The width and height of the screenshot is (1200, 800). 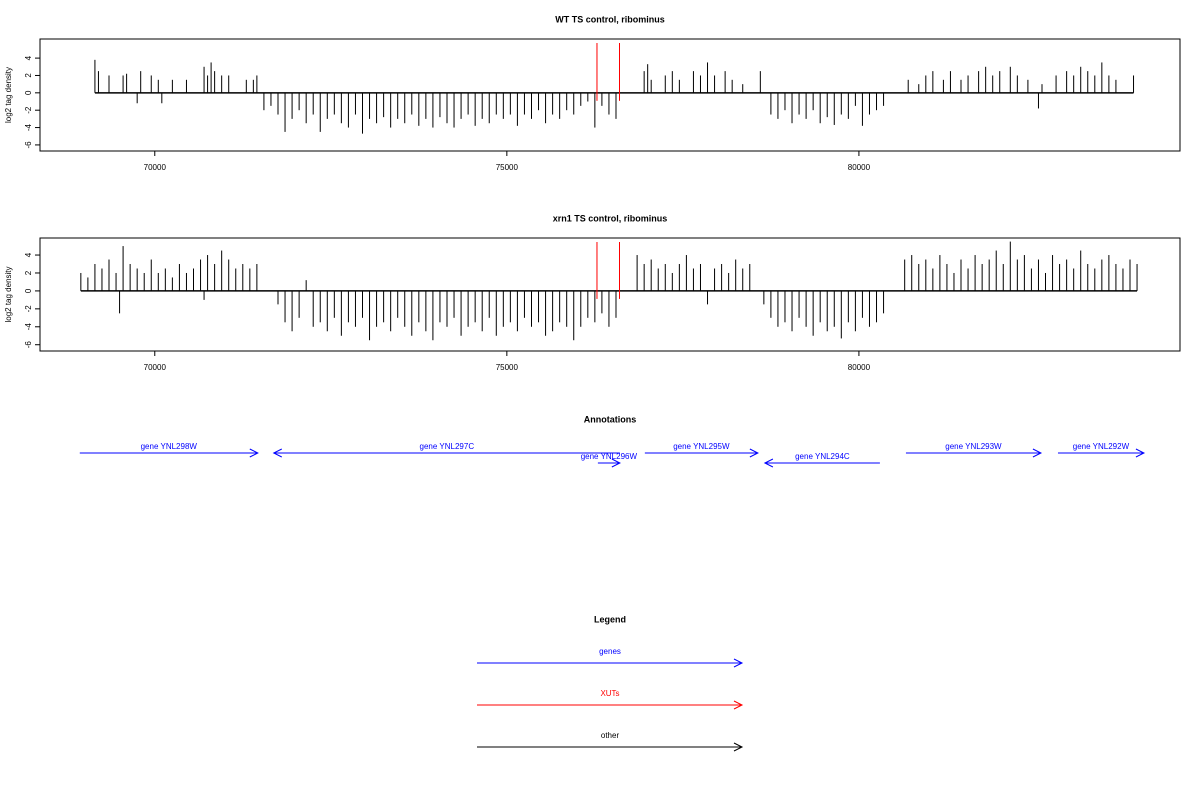 I want to click on chart-title: WT TS control, ribominus, so click(x=610, y=19).